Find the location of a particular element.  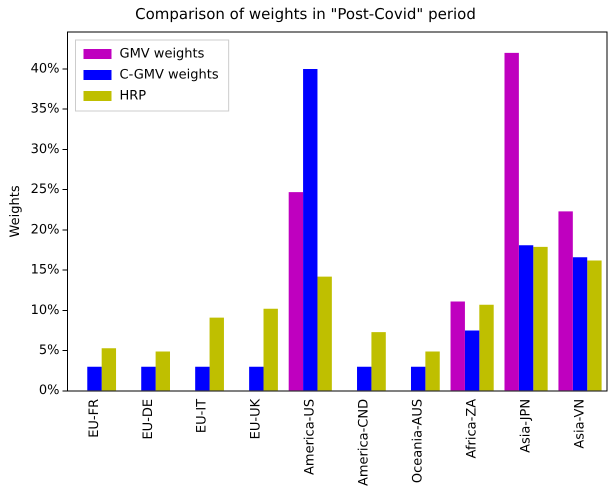

x-tick-label: Asia-JPN is located at coordinates (526, 425).